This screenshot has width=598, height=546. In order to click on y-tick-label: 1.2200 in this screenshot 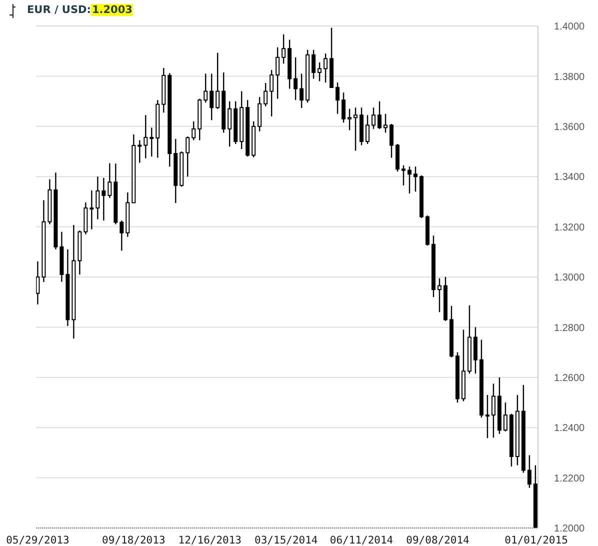, I will do `click(570, 478)`.